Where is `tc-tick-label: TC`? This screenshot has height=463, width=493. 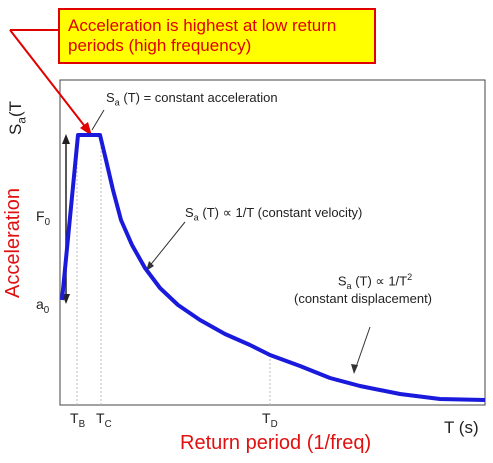 tc-tick-label: TC is located at coordinates (104, 420).